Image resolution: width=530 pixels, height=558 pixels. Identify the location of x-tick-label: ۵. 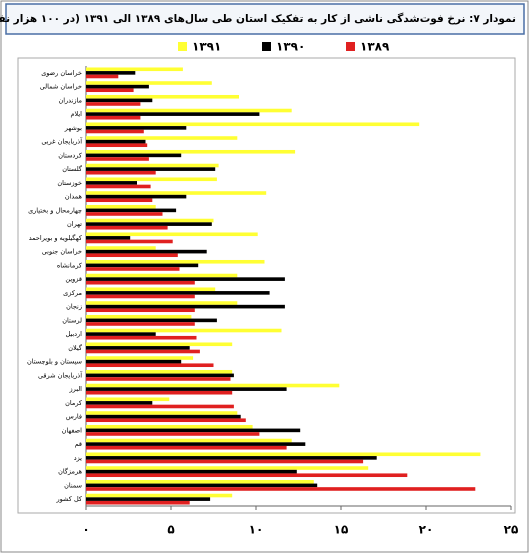
(170, 530).